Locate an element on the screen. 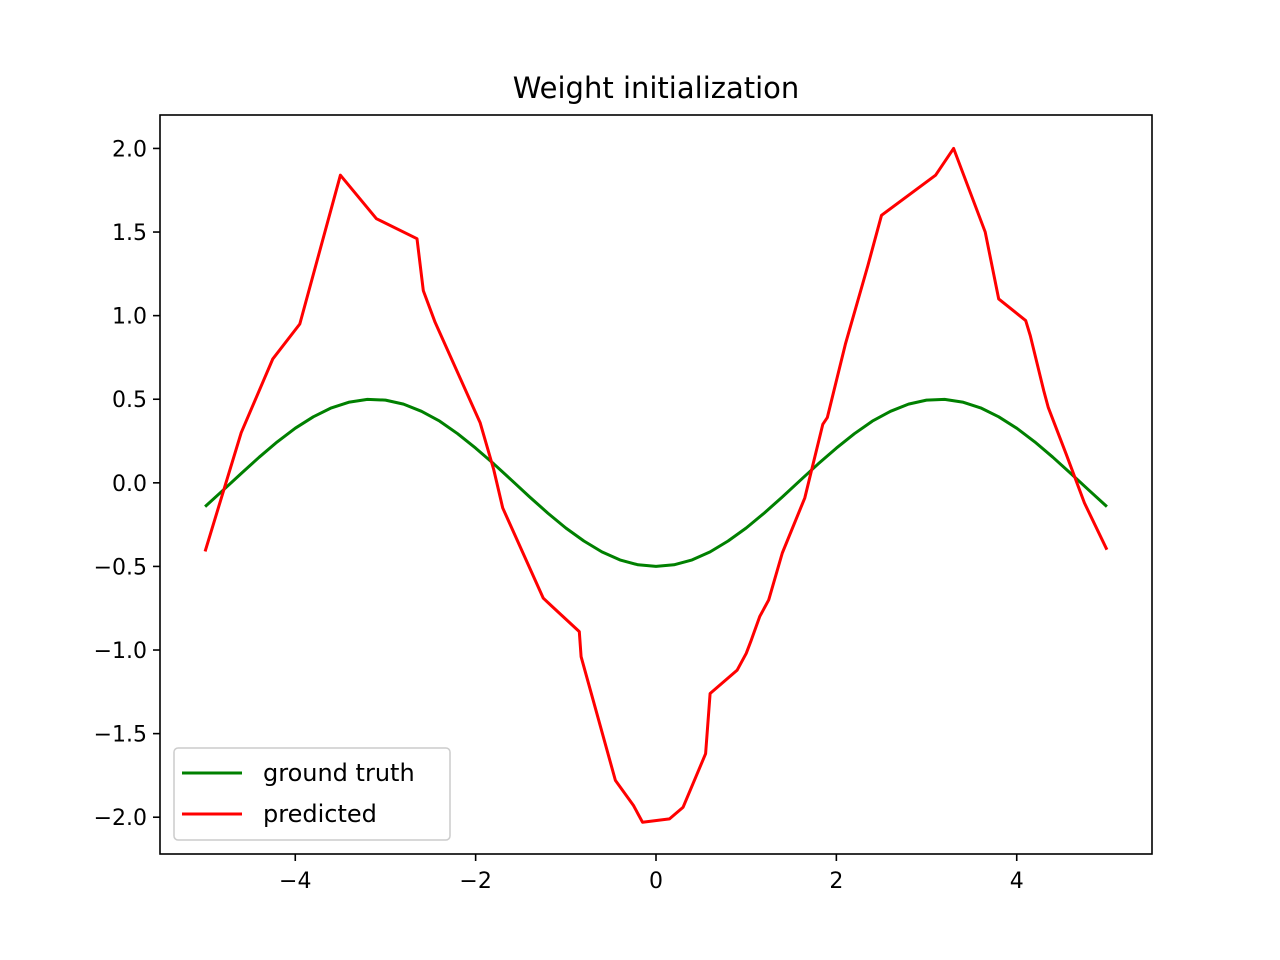 The height and width of the screenshot is (960, 1280). y-tick-label: −1.5 is located at coordinates (120, 735).